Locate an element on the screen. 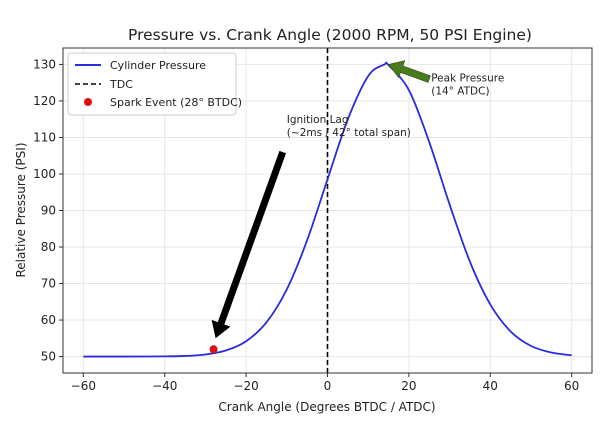  y-tick-label: 110 is located at coordinates (44, 137).